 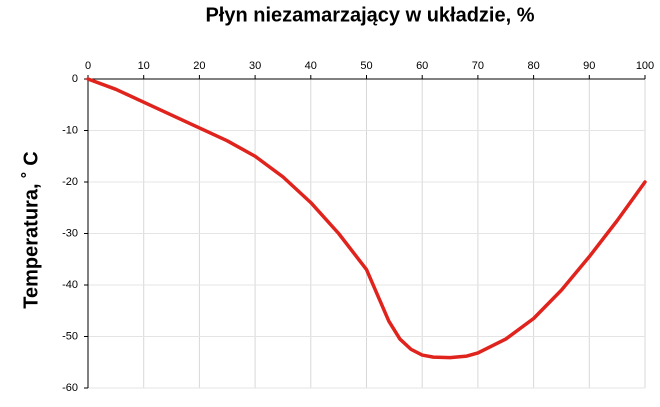 What do you see at coordinates (70, 285) in the screenshot?
I see `y-tick-label: -40` at bounding box center [70, 285].